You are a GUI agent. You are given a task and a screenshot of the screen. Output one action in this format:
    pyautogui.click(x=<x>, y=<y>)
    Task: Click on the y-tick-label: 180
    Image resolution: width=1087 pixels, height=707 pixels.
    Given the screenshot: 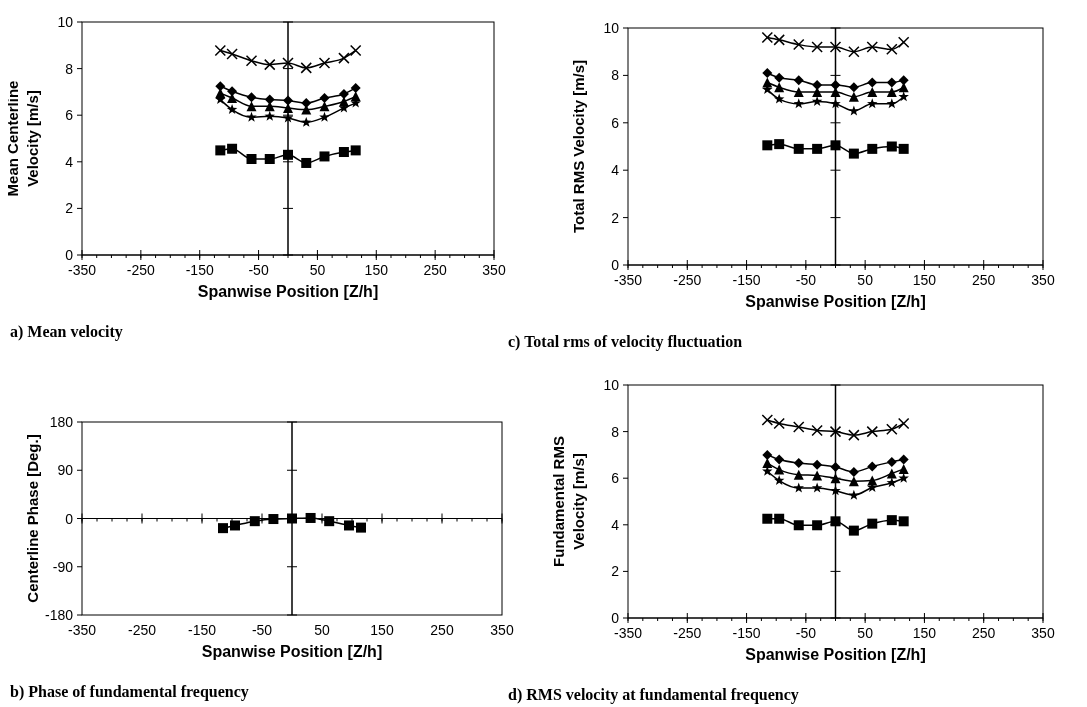 What is the action you would take?
    pyautogui.click(x=61, y=422)
    